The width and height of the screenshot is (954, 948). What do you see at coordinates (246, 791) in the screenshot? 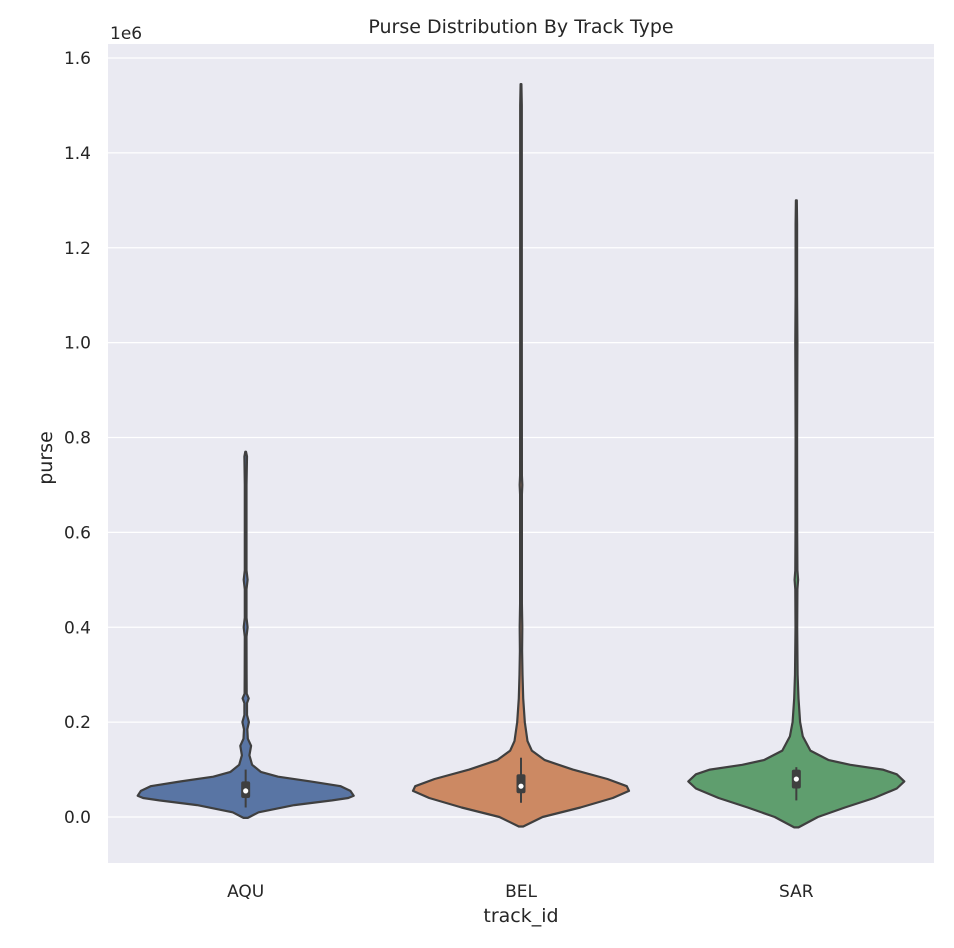
I see `median-point-aqu` at bounding box center [246, 791].